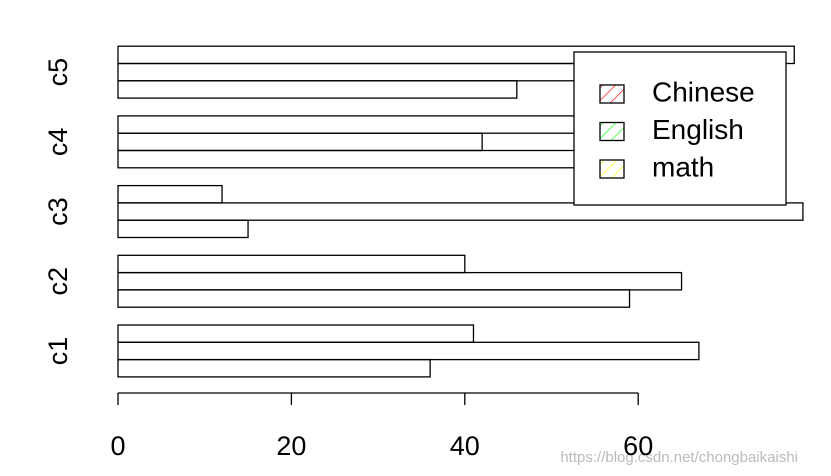 The width and height of the screenshot is (831, 476). What do you see at coordinates (58, 281) in the screenshot?
I see `y-tick-label: c2` at bounding box center [58, 281].